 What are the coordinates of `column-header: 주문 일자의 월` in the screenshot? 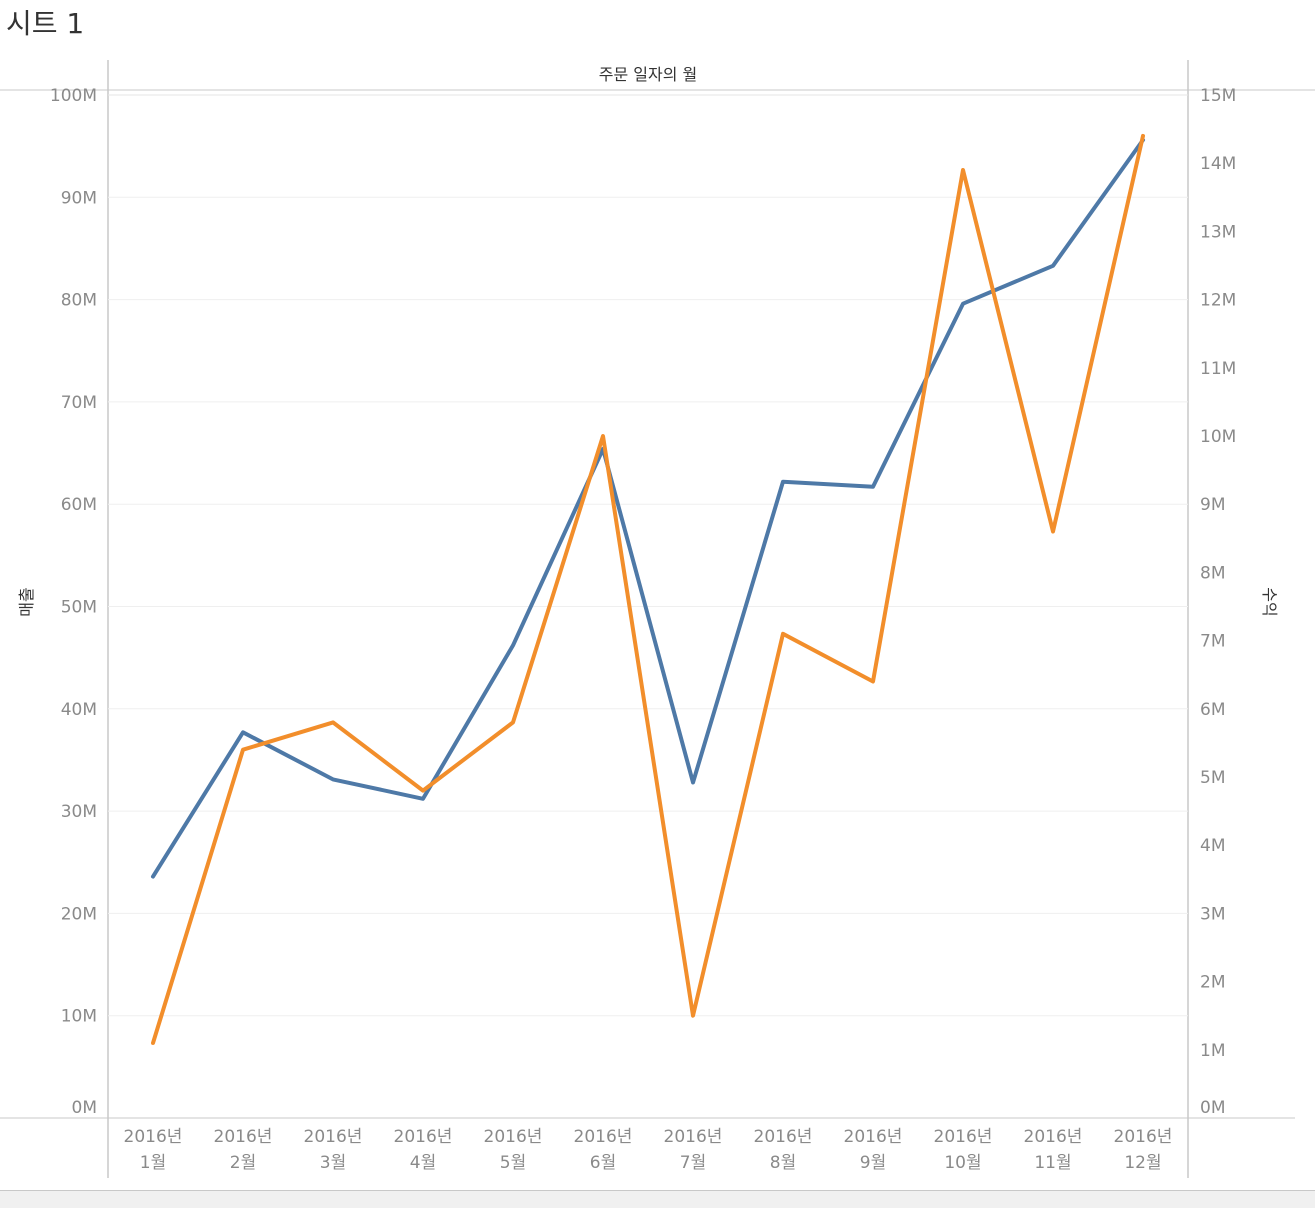 It's located at (648, 74).